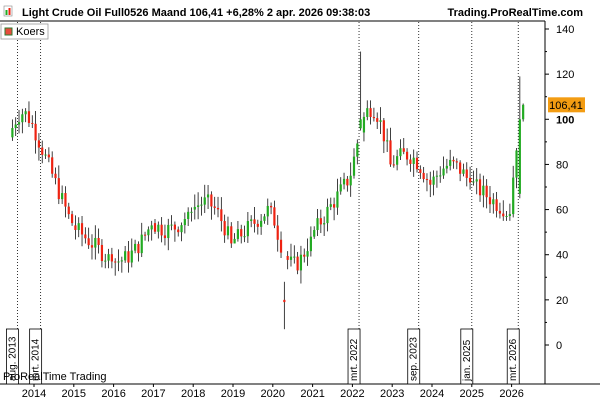  What do you see at coordinates (193, 394) in the screenshot?
I see `x-tick-label: 2018` at bounding box center [193, 394].